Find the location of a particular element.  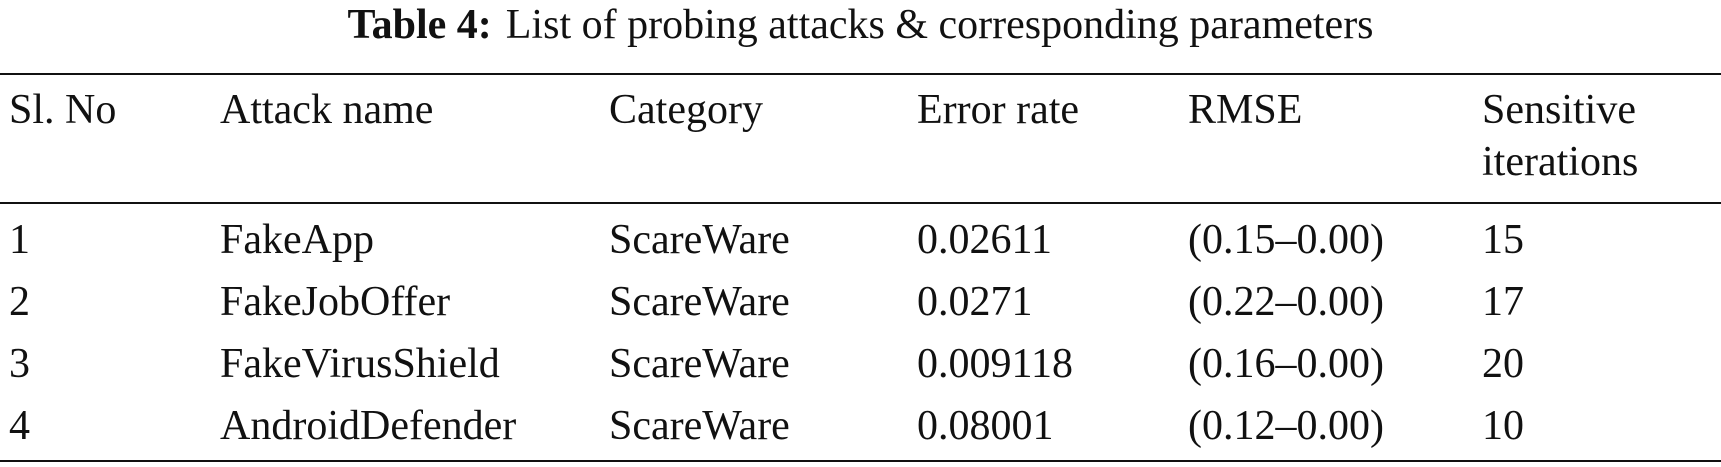

header-cell: Category is located at coordinates (686, 110).